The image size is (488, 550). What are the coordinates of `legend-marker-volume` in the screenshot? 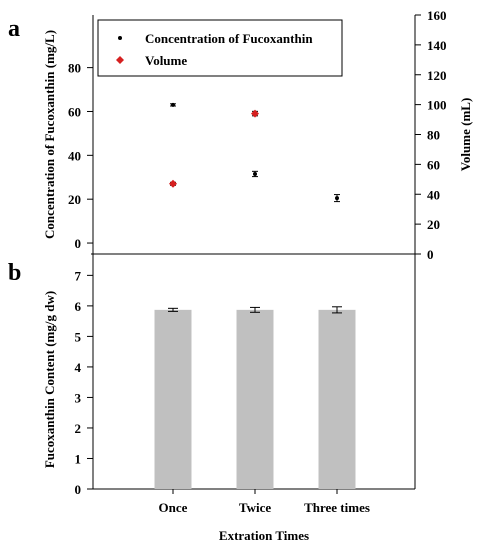 It's located at (120, 60).